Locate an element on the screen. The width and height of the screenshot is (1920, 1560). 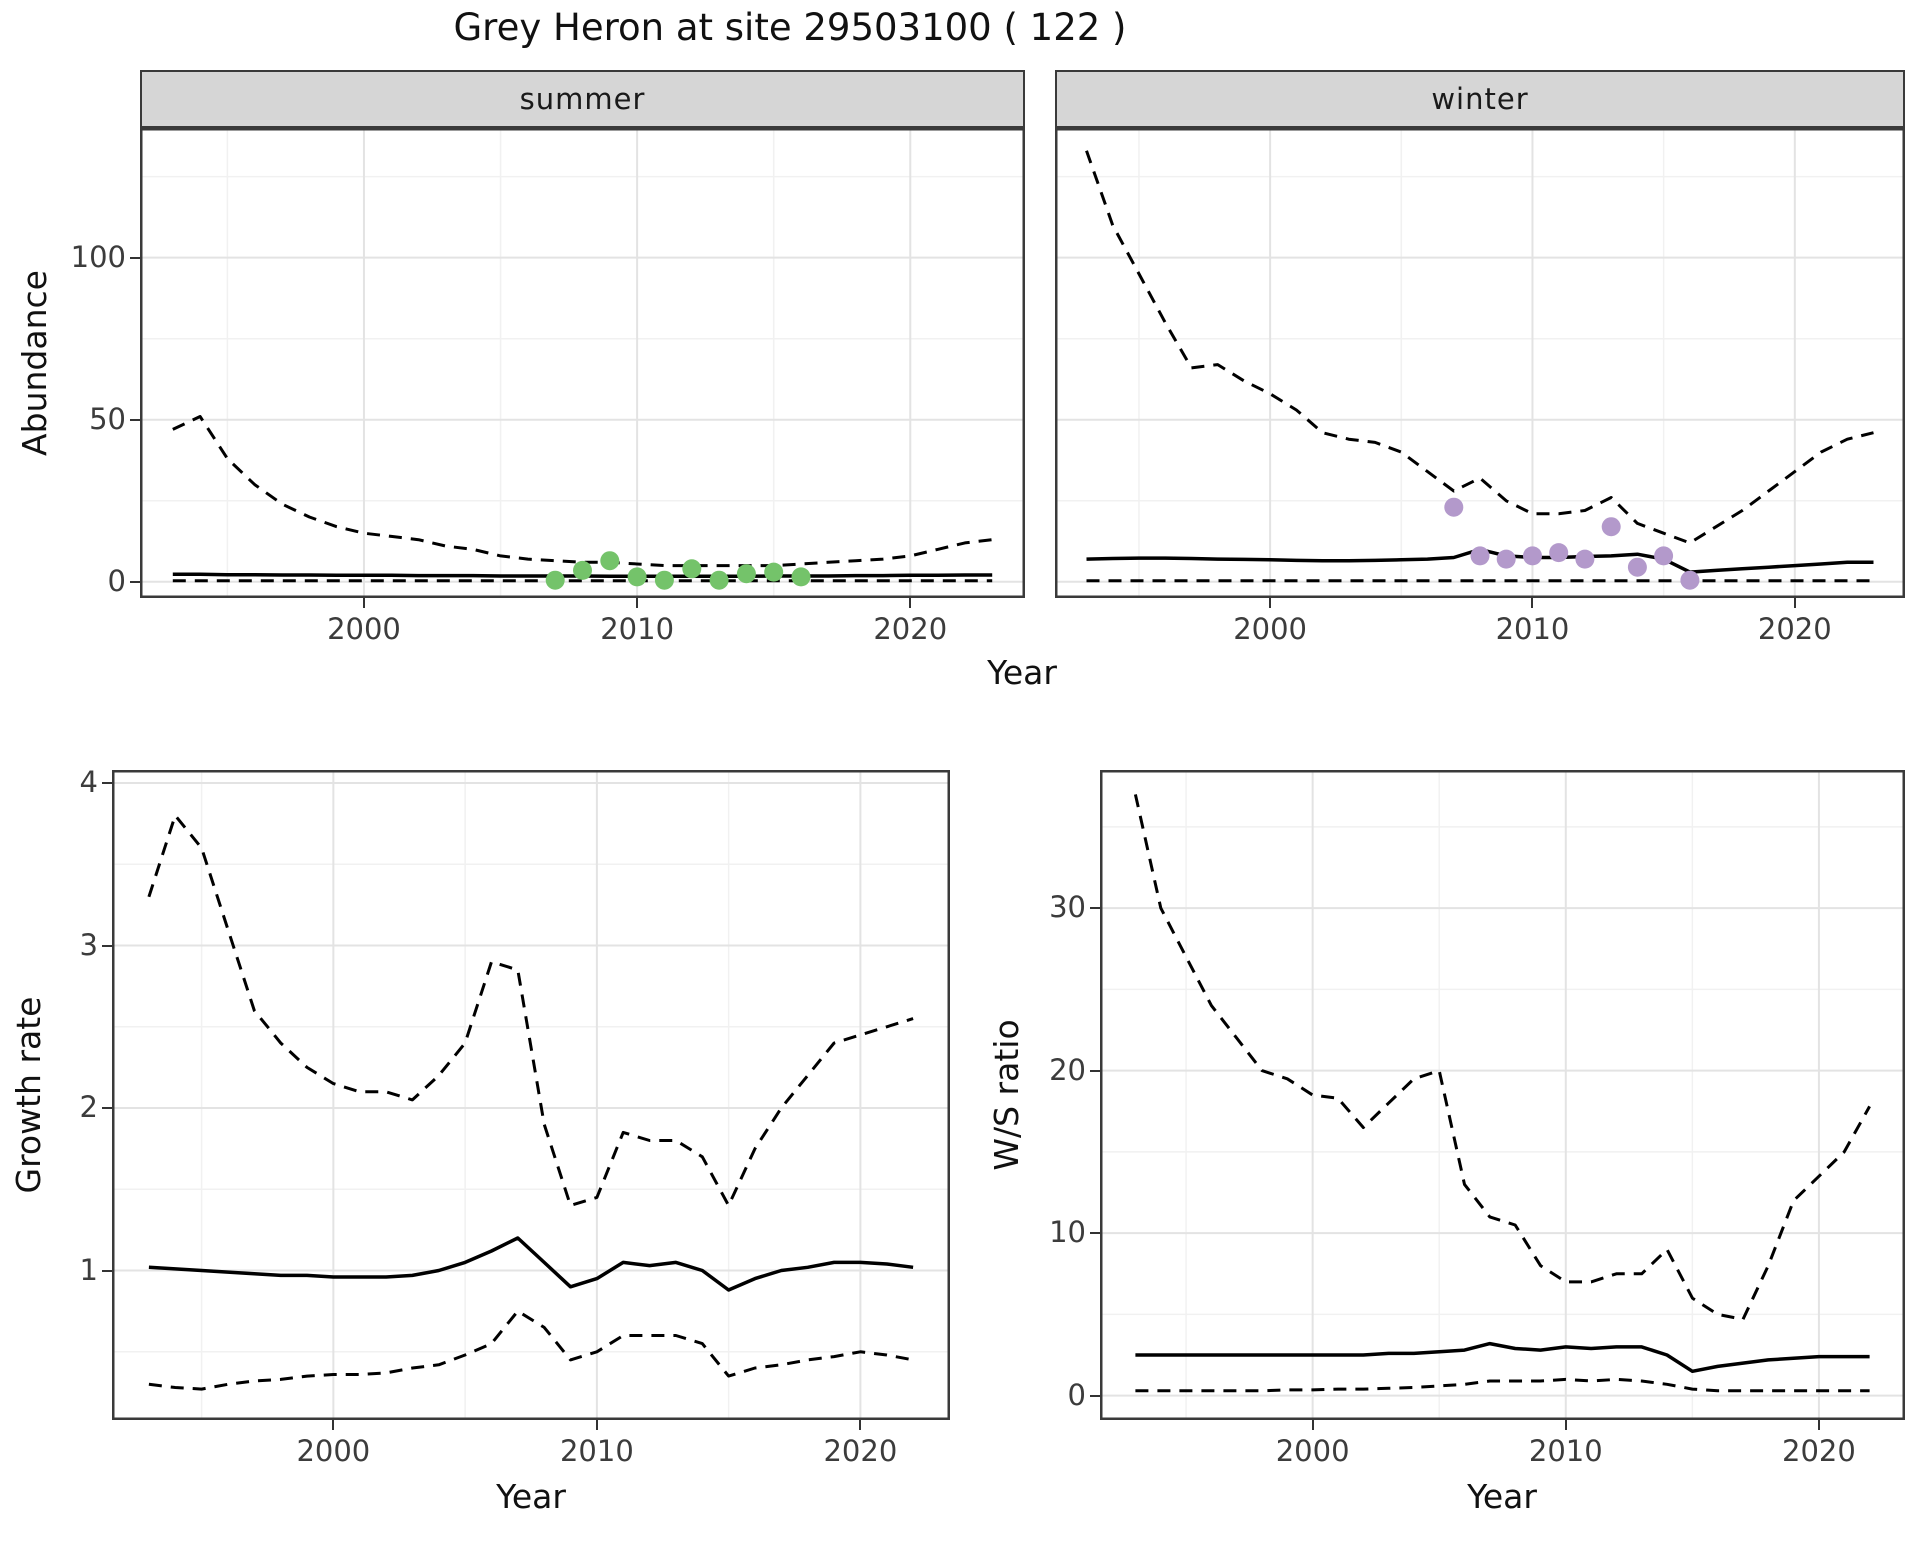
facet-strip-winter-label: winter is located at coordinates (1480, 99).